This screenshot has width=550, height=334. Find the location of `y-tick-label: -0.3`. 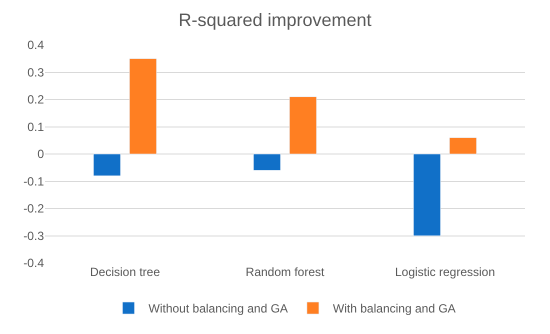

y-tick-label: -0.3 is located at coordinates (33, 235).